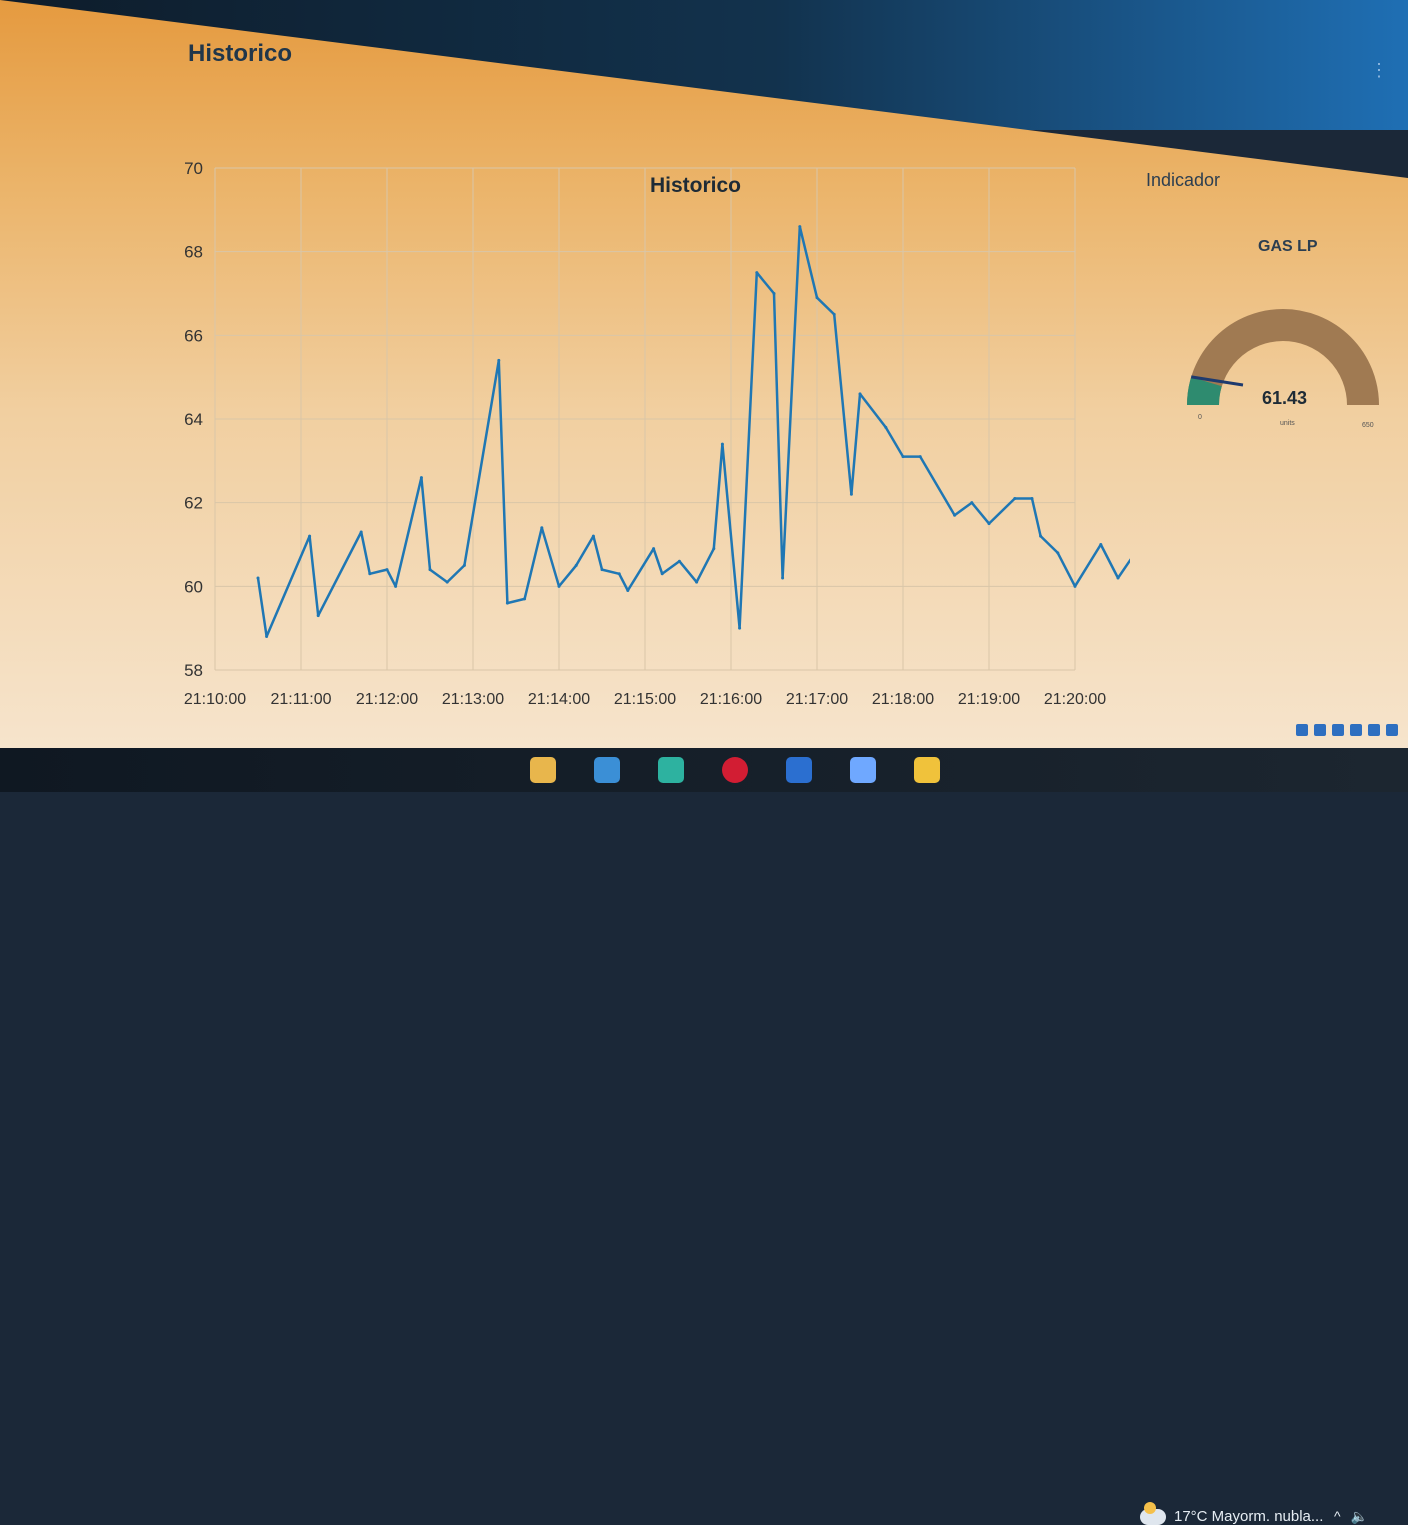 Image resolution: width=1408 pixels, height=1525 pixels. What do you see at coordinates (1287, 423) in the screenshot?
I see `gauge-units-label: units` at bounding box center [1287, 423].